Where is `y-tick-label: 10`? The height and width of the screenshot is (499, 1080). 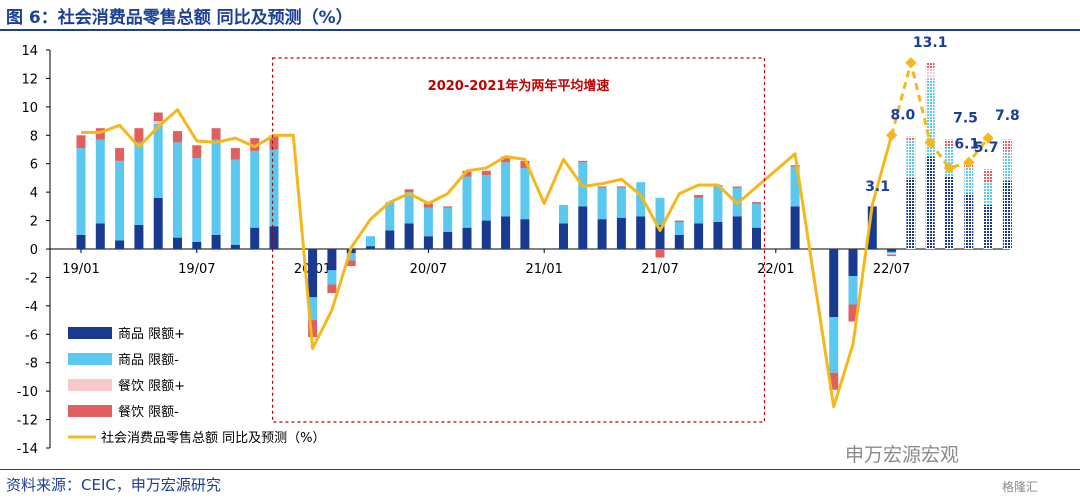 y-tick-label: 10 is located at coordinates (29, 108).